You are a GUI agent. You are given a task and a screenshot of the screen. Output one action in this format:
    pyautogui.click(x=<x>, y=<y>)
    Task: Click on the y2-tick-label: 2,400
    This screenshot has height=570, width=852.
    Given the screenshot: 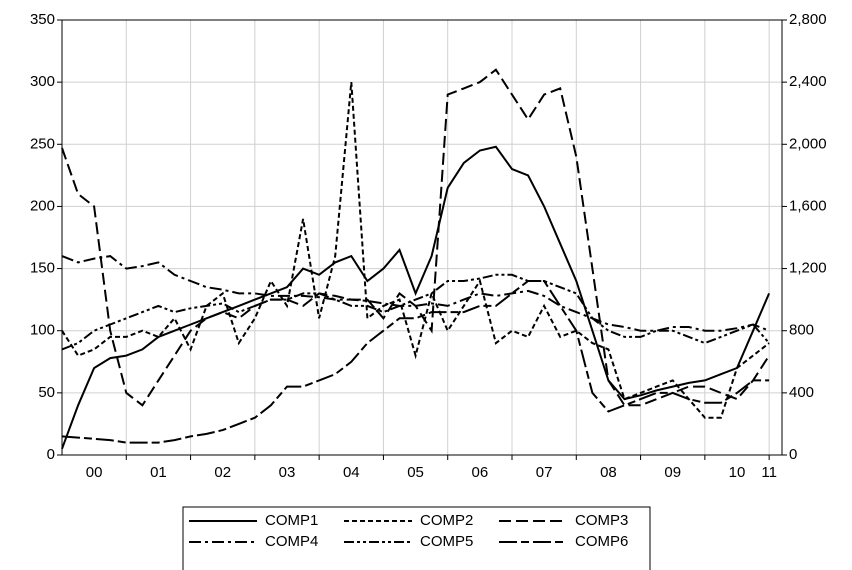 What is the action you would take?
    pyautogui.click(x=808, y=81)
    